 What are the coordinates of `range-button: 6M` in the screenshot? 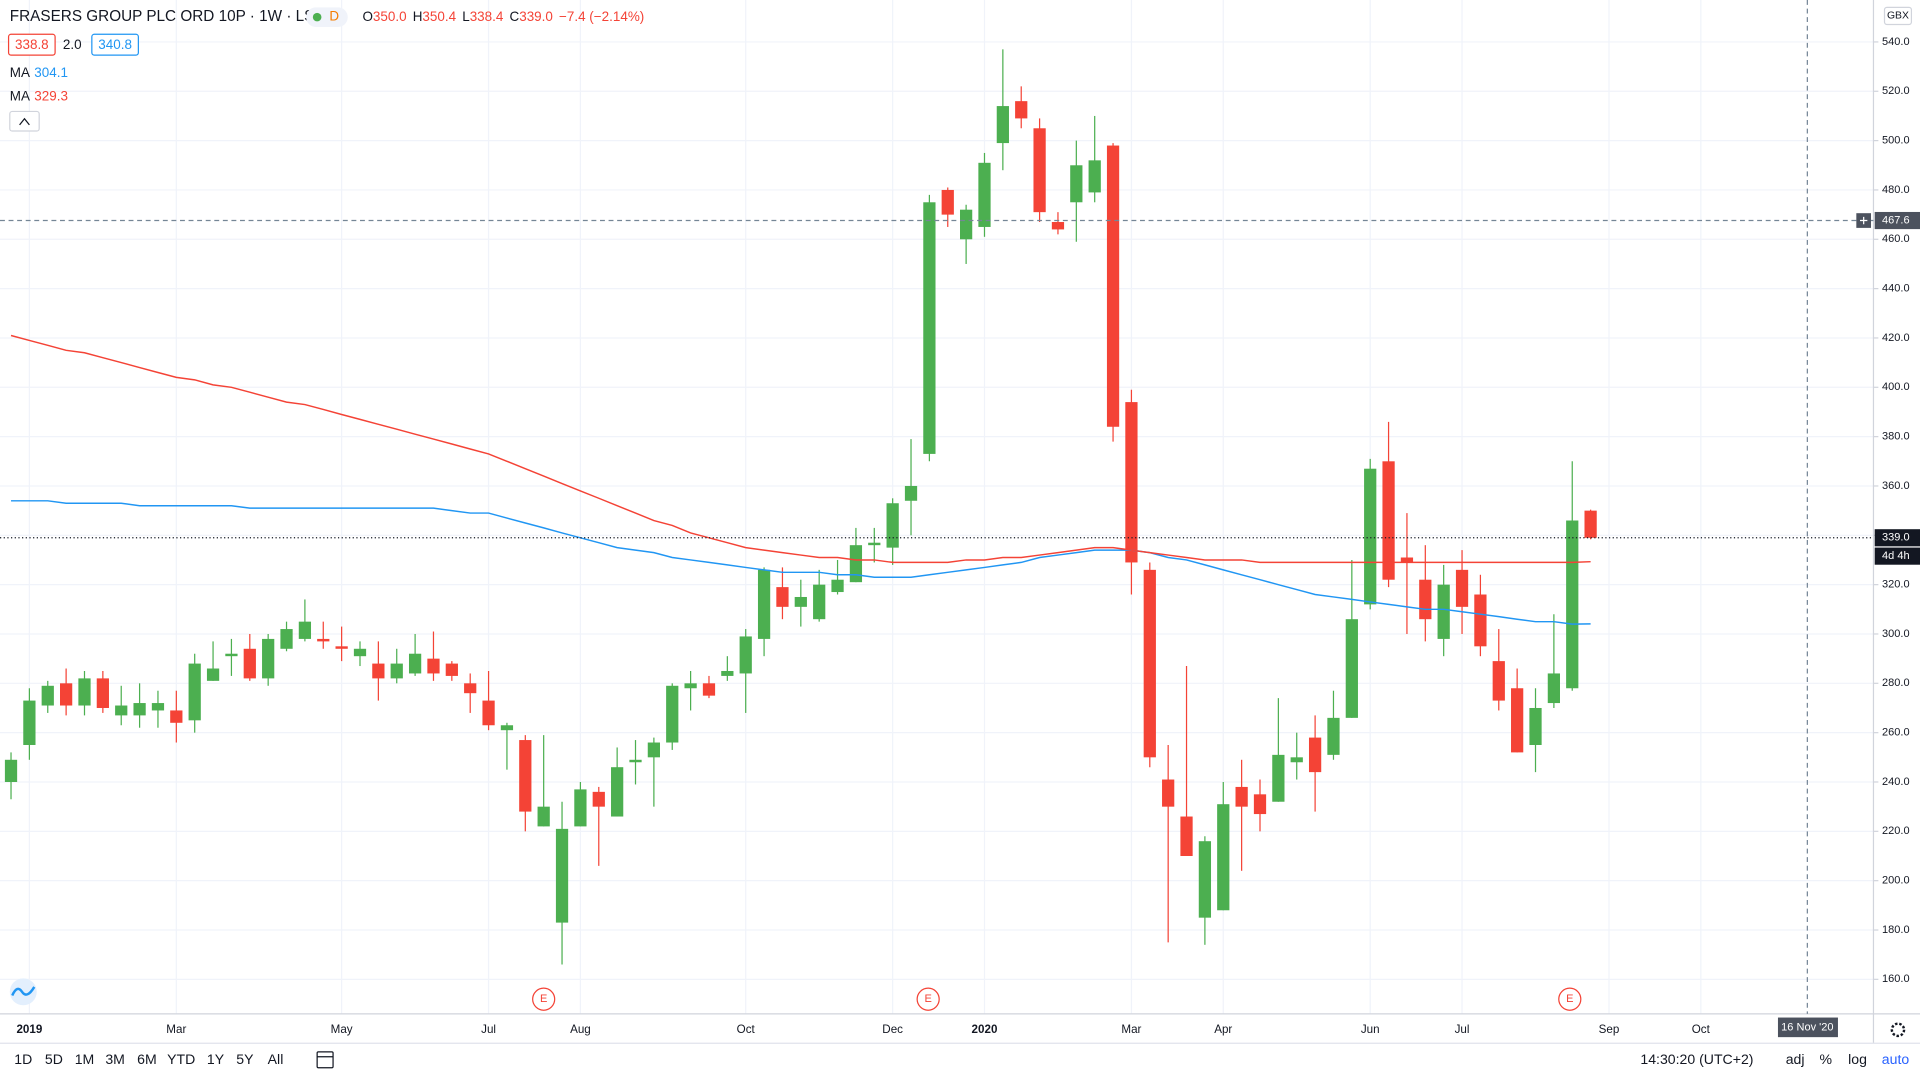 It's located at (147, 1059).